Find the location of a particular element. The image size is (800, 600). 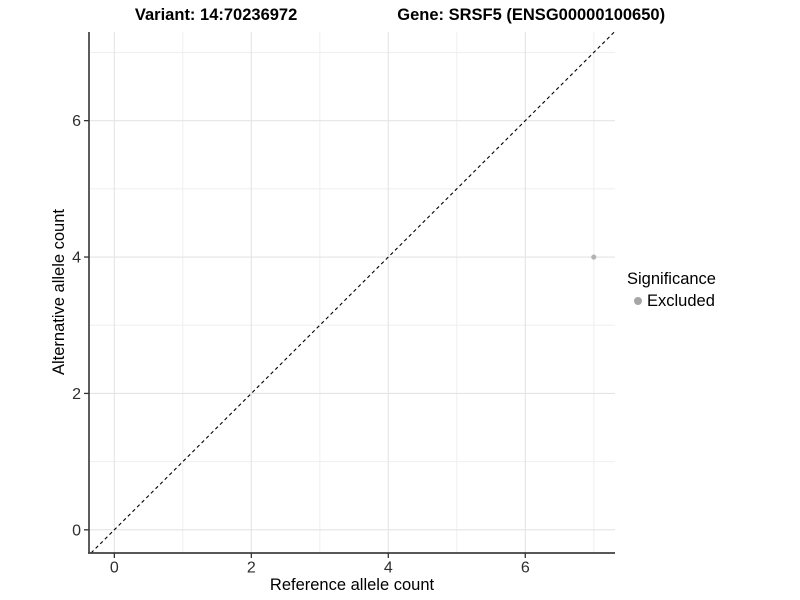

y-tick-label: 6 is located at coordinates (76, 121).